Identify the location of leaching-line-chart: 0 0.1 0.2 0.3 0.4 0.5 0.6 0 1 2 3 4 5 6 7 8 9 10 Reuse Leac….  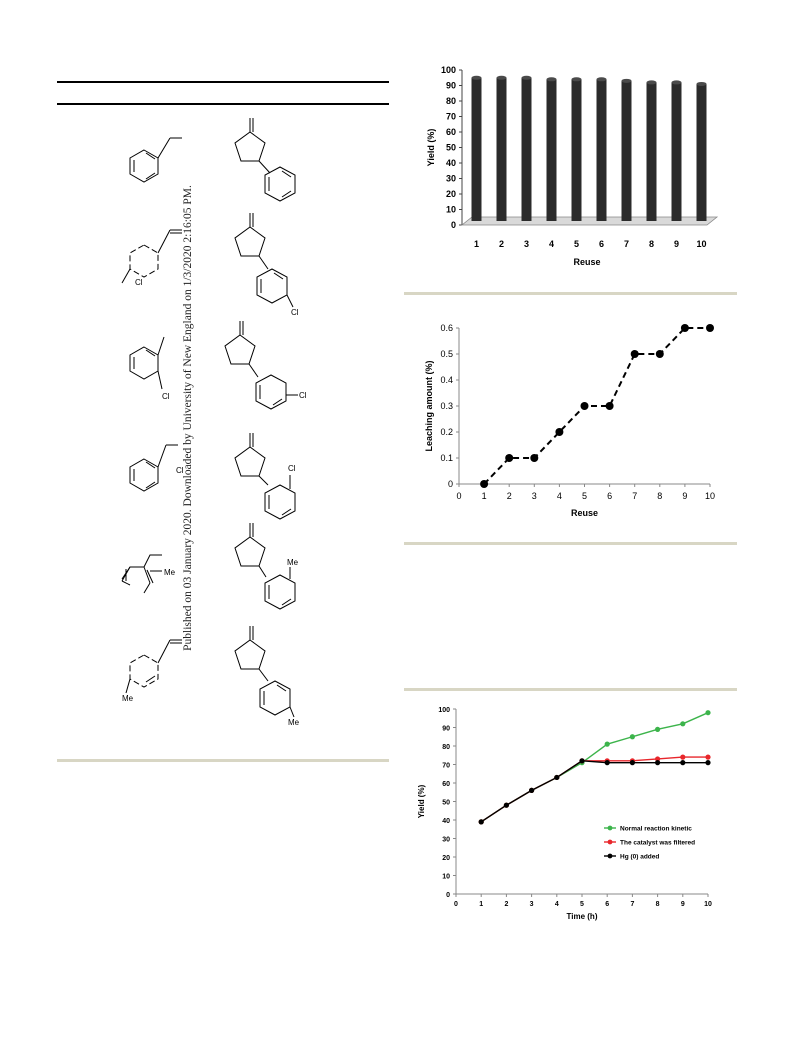
(569, 420).